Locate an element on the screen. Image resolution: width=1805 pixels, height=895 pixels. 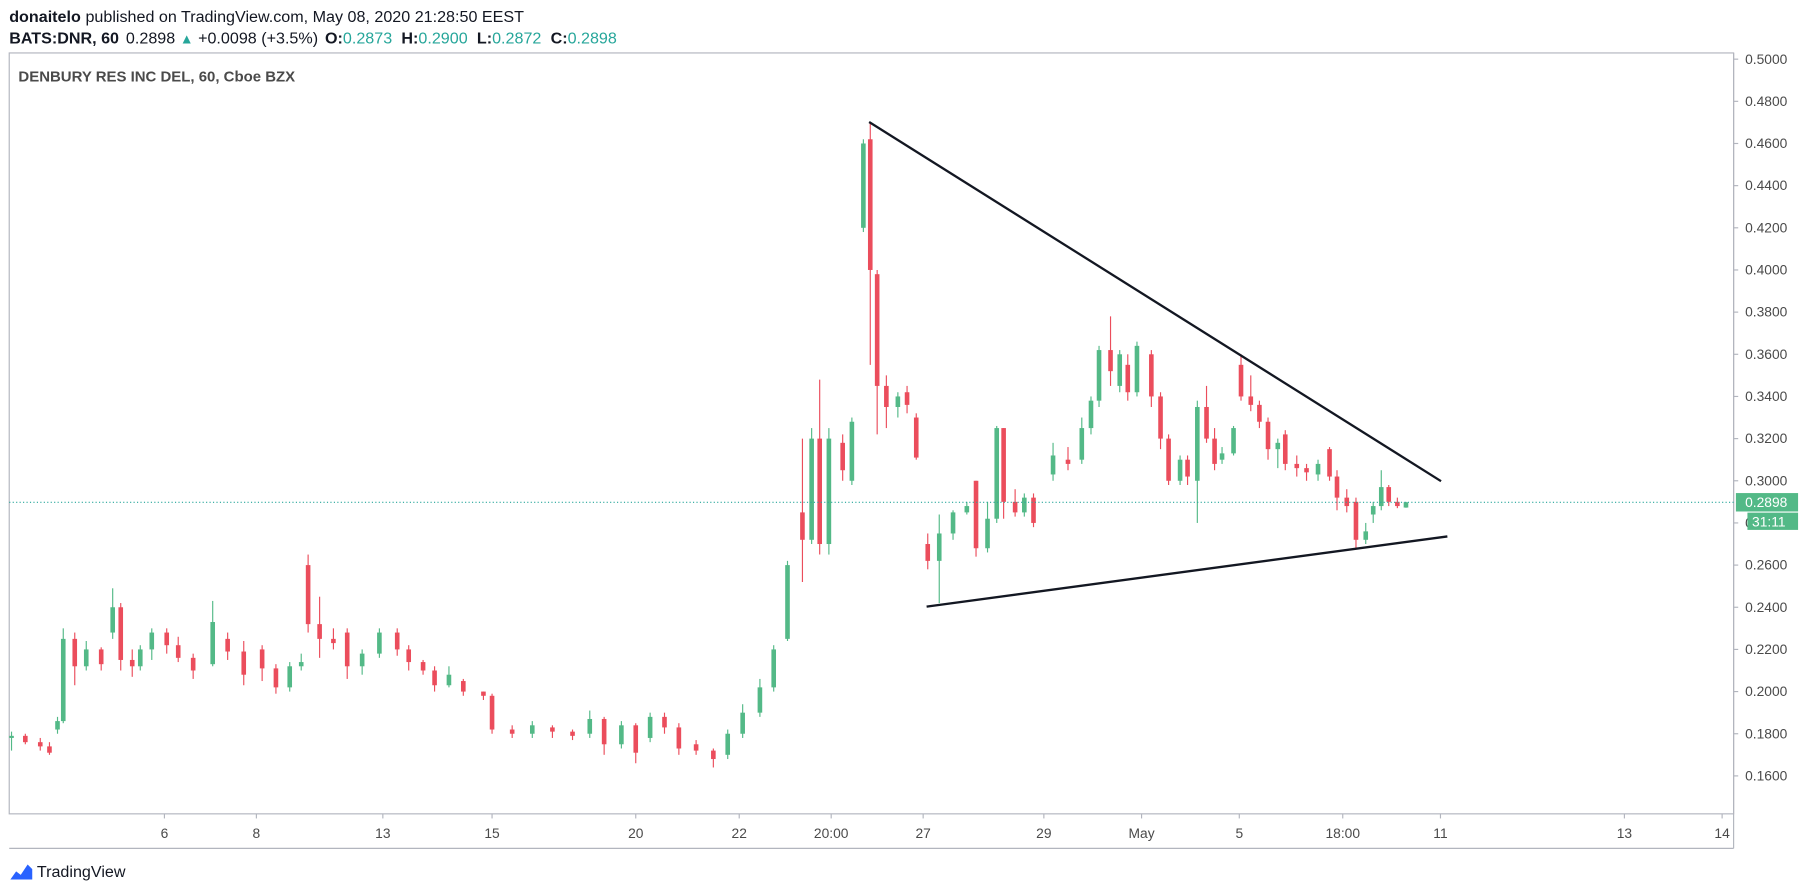
x-tick-label: May is located at coordinates (1142, 833).